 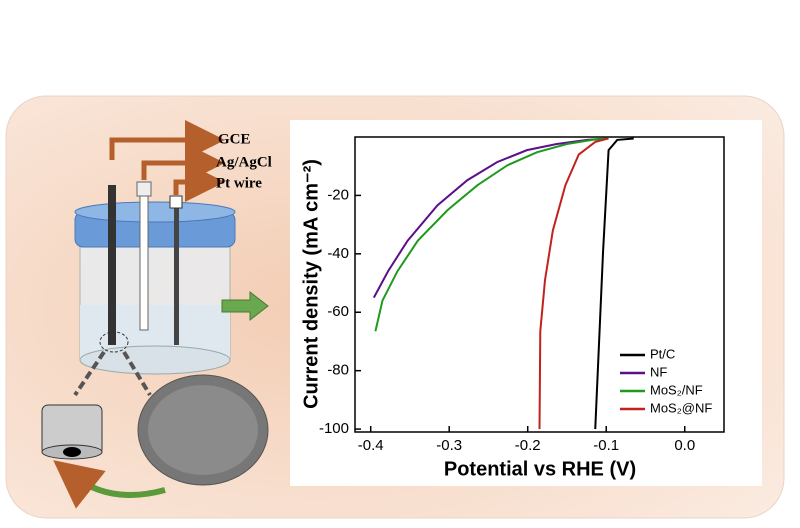 I want to click on reference-label: Ag/AgCl, so click(x=244, y=162).